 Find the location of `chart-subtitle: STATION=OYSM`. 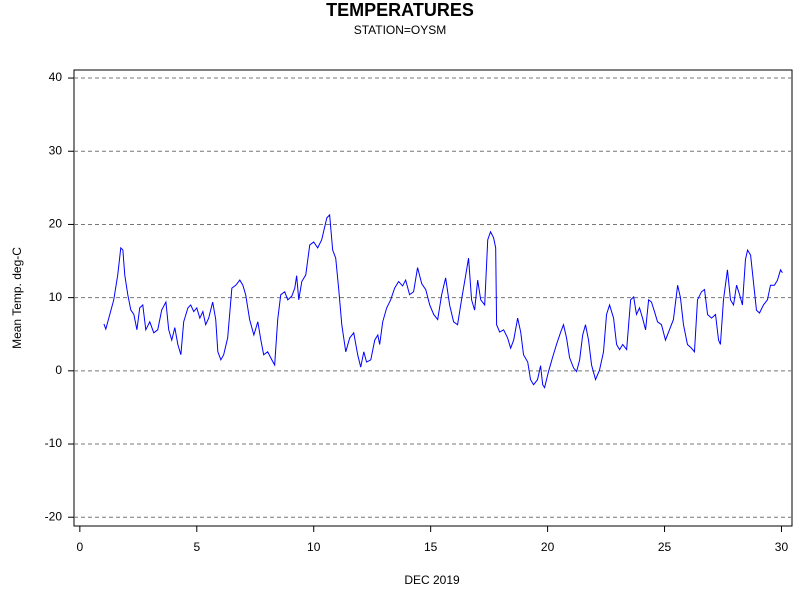

chart-subtitle: STATION=OYSM is located at coordinates (400, 30).